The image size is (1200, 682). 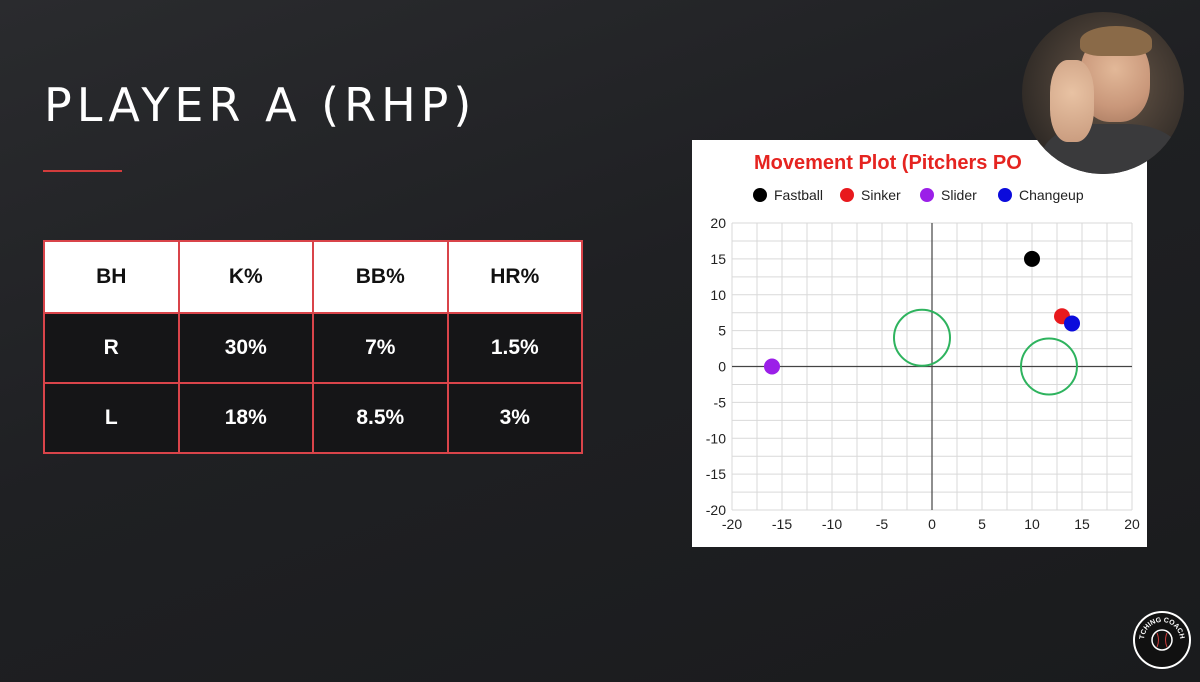 I want to click on table-cell: 7%, so click(x=380, y=348).